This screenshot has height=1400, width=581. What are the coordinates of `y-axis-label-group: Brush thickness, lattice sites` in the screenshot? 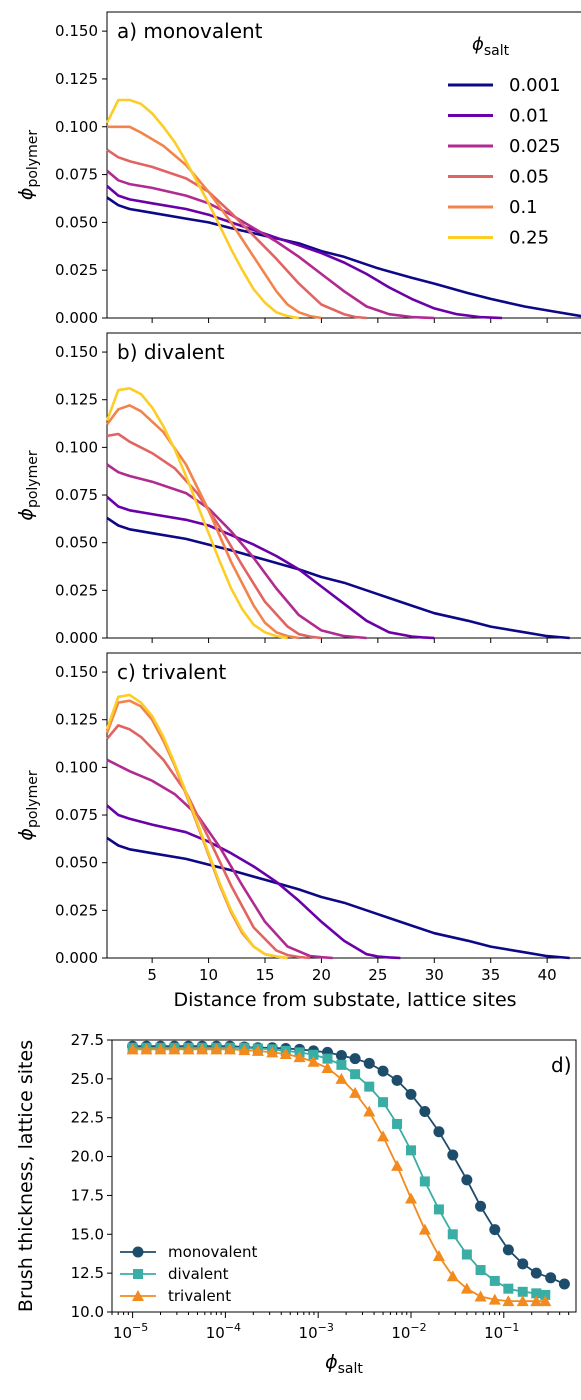 It's located at (26, 1176).